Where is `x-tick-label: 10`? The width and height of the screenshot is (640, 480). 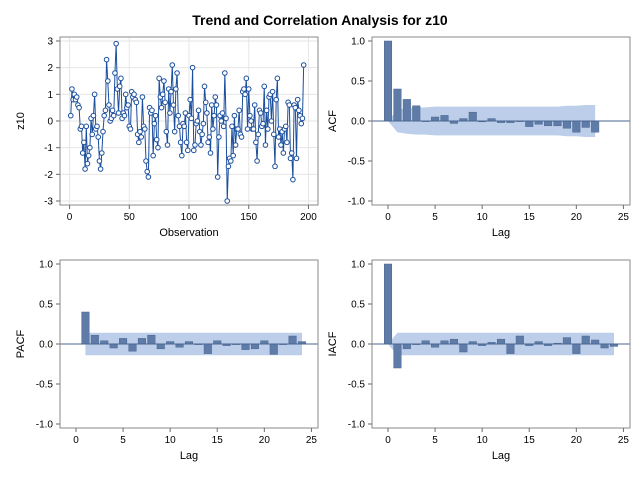 x-tick-label: 10 is located at coordinates (171, 440).